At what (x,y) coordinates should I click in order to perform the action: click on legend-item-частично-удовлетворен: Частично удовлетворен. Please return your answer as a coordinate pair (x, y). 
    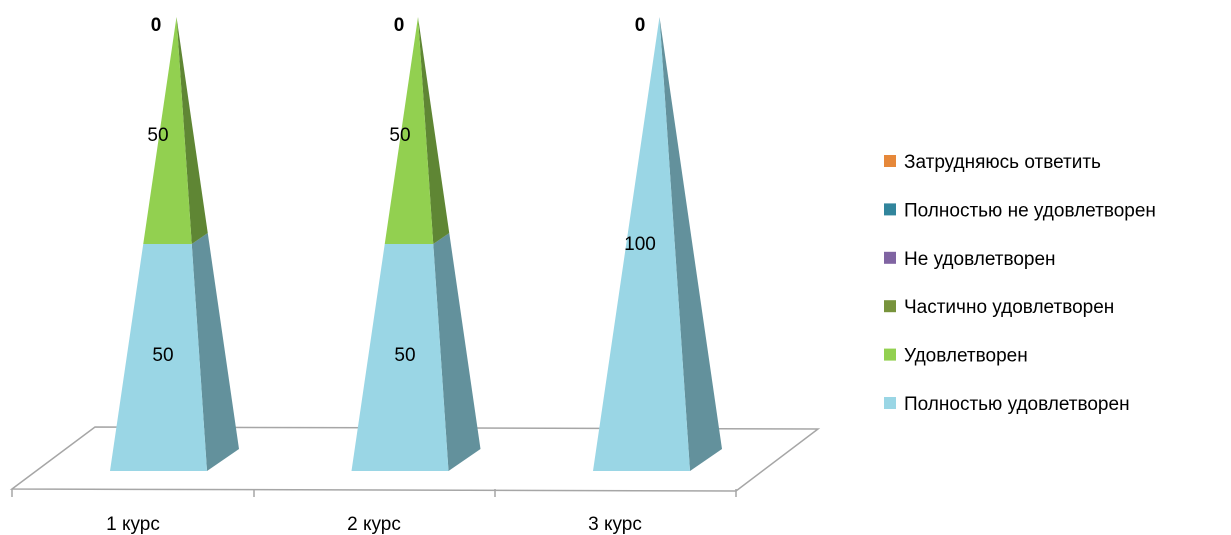
    Looking at the image, I should click on (999, 307).